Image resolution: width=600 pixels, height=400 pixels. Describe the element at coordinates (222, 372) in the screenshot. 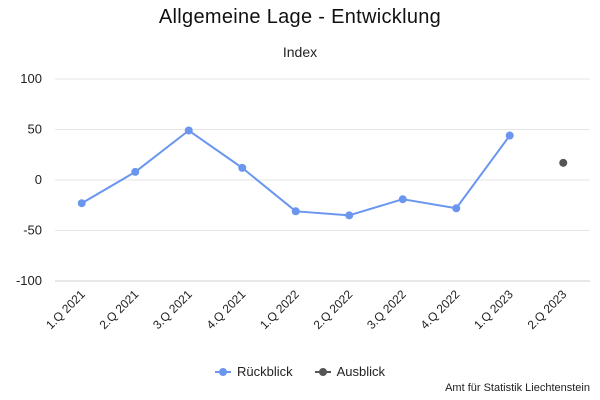

I see `legend-swatch-rueckblick` at that location.